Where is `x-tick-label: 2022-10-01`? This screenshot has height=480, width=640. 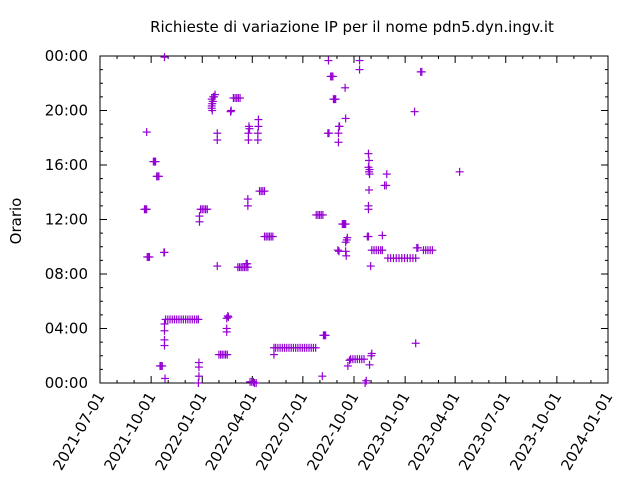
x-tick-label: 2022-10-01 is located at coordinates (332, 431).